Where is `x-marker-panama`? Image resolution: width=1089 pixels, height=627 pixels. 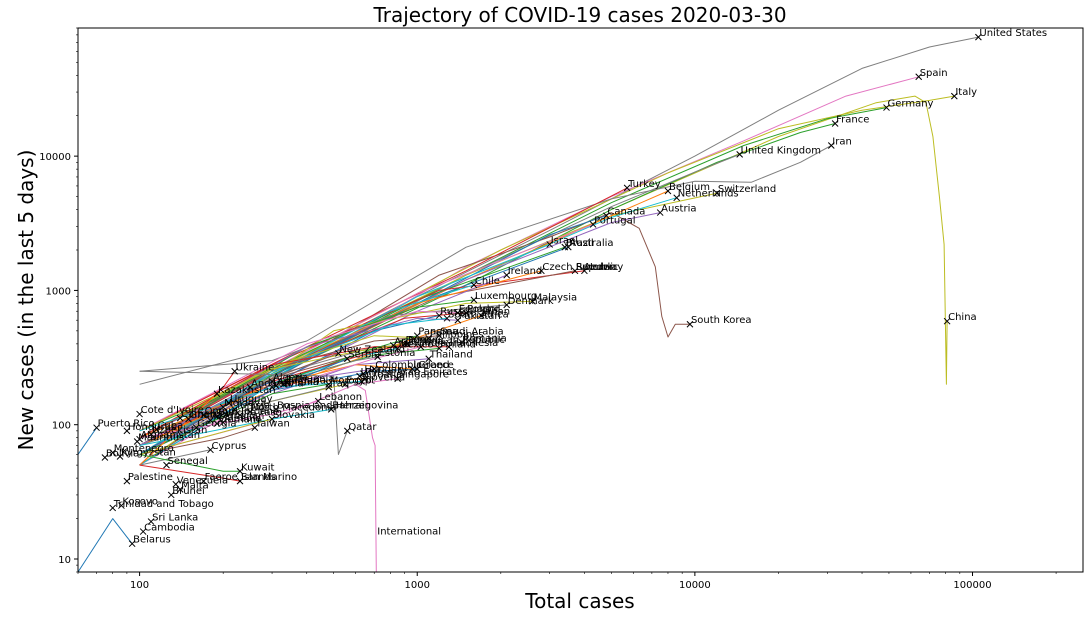
x-marker-panama is located at coordinates (417, 336).